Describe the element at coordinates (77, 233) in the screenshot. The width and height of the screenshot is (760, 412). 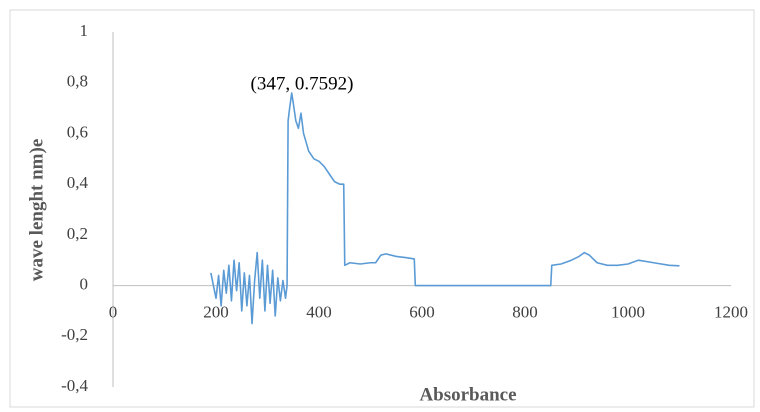
I see `y-tick-label: 0,2` at that location.